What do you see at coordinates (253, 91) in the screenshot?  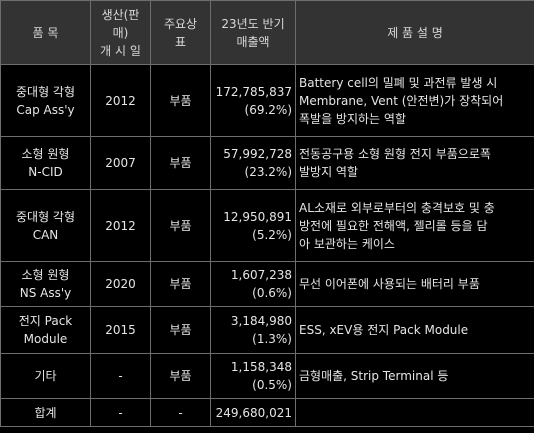 I see `sales-amount: 172,785,837` at bounding box center [253, 91].